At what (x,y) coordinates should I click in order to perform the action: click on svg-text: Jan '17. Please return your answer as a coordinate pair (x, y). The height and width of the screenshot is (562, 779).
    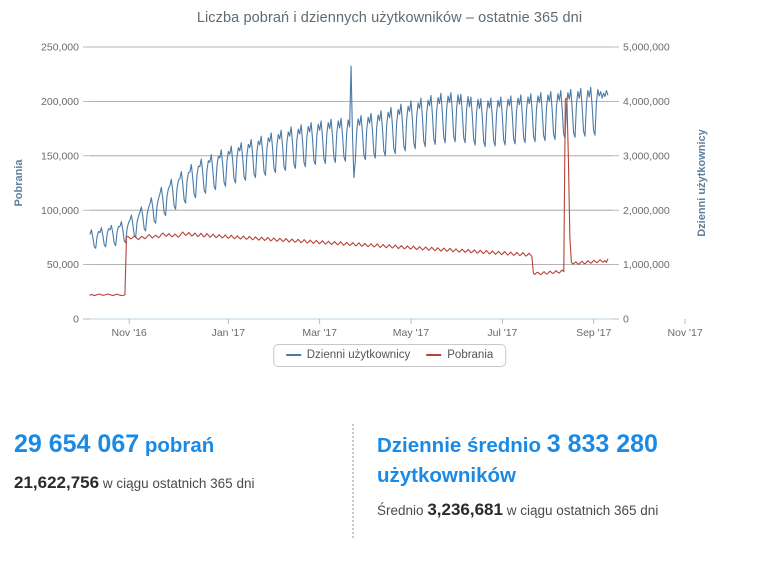
    Looking at the image, I should click on (229, 333).